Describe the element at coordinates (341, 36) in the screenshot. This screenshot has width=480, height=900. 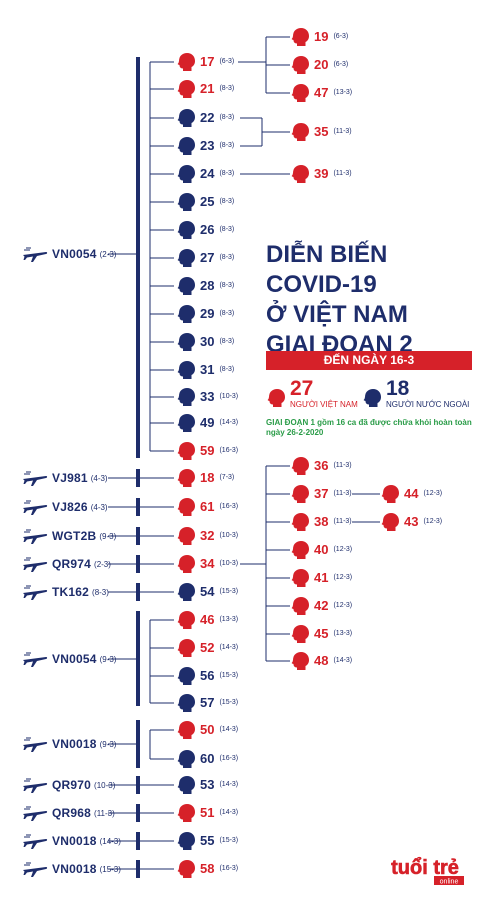
I see `case-date: (6-3)` at that location.